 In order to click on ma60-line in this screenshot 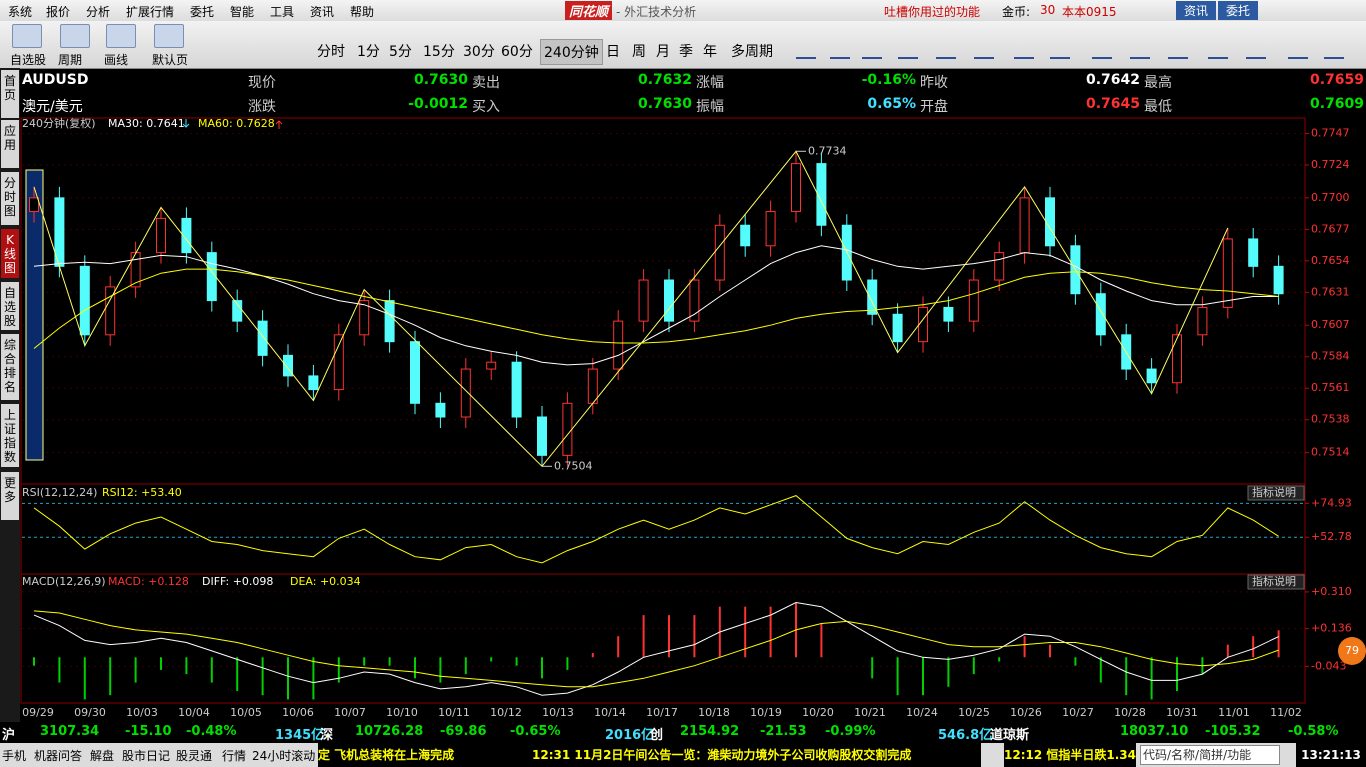, I will do `click(656, 308)`.